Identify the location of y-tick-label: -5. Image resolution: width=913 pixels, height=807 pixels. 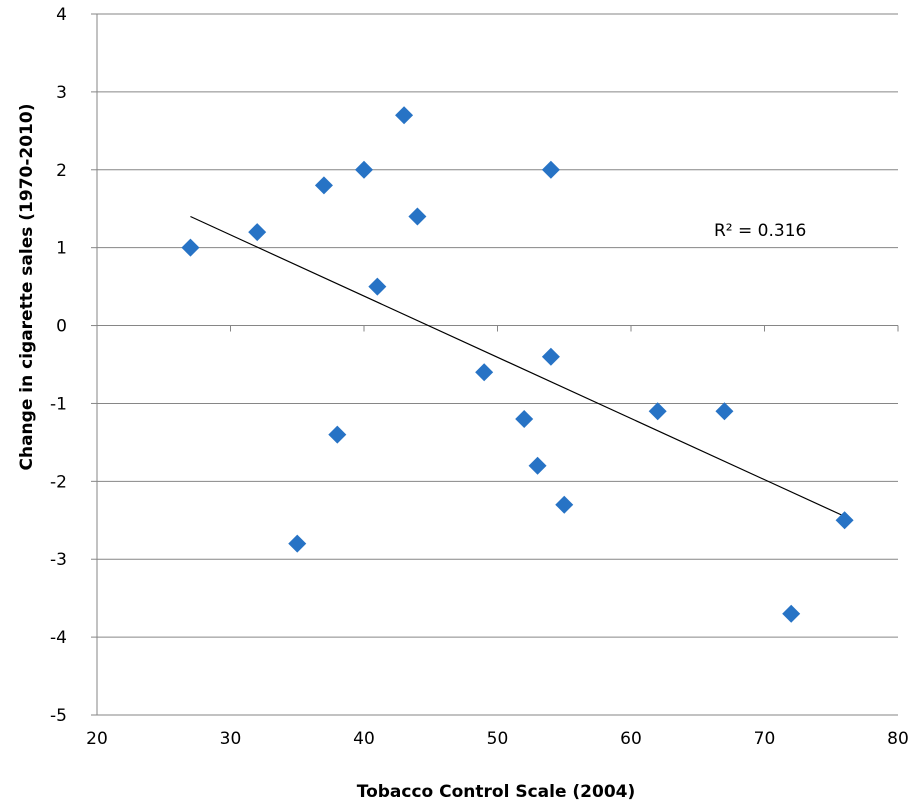
(58, 716).